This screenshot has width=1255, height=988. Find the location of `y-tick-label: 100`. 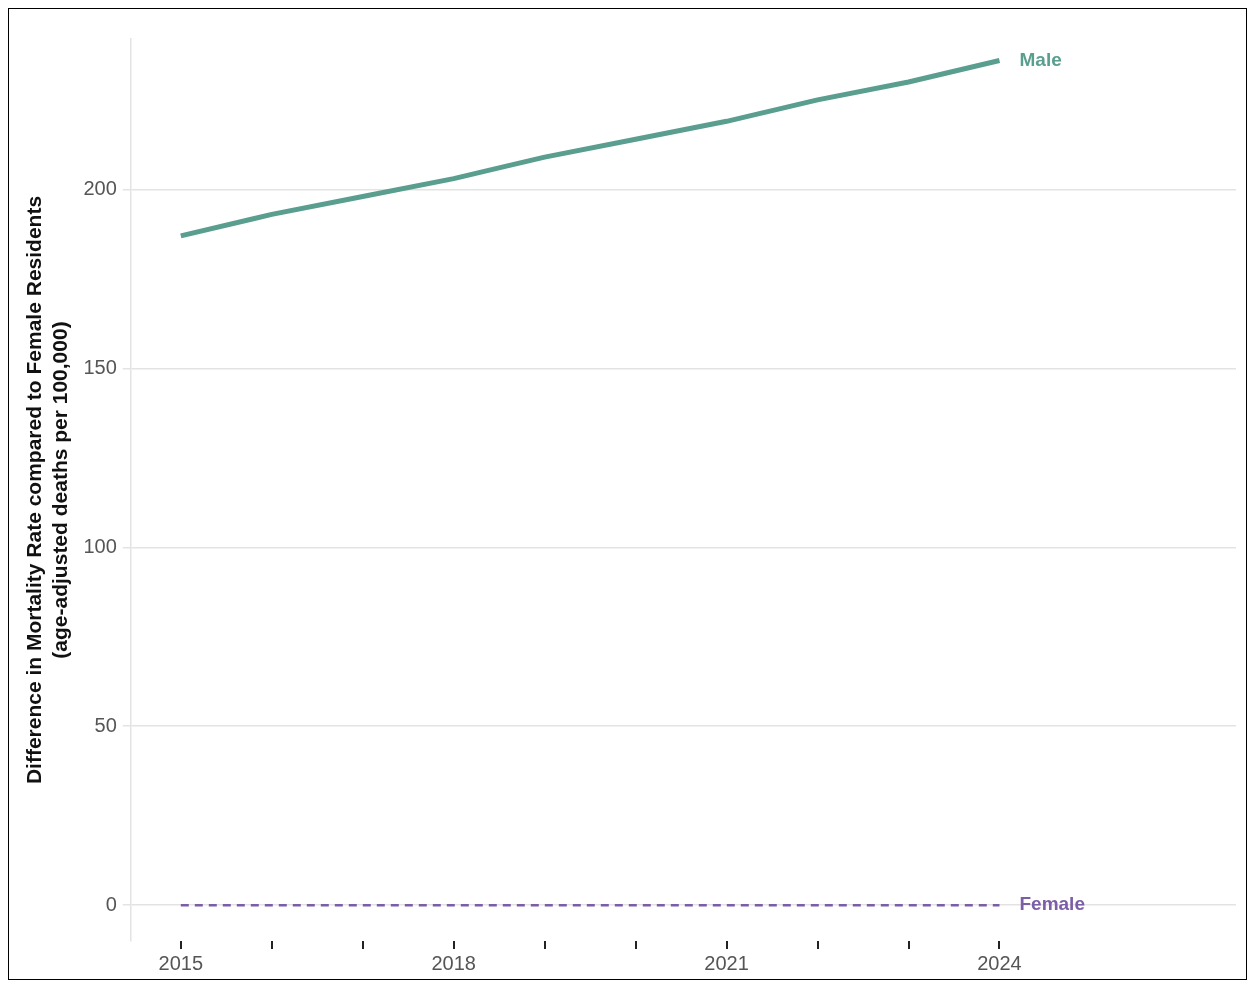

y-tick-label: 100 is located at coordinates (100, 545).